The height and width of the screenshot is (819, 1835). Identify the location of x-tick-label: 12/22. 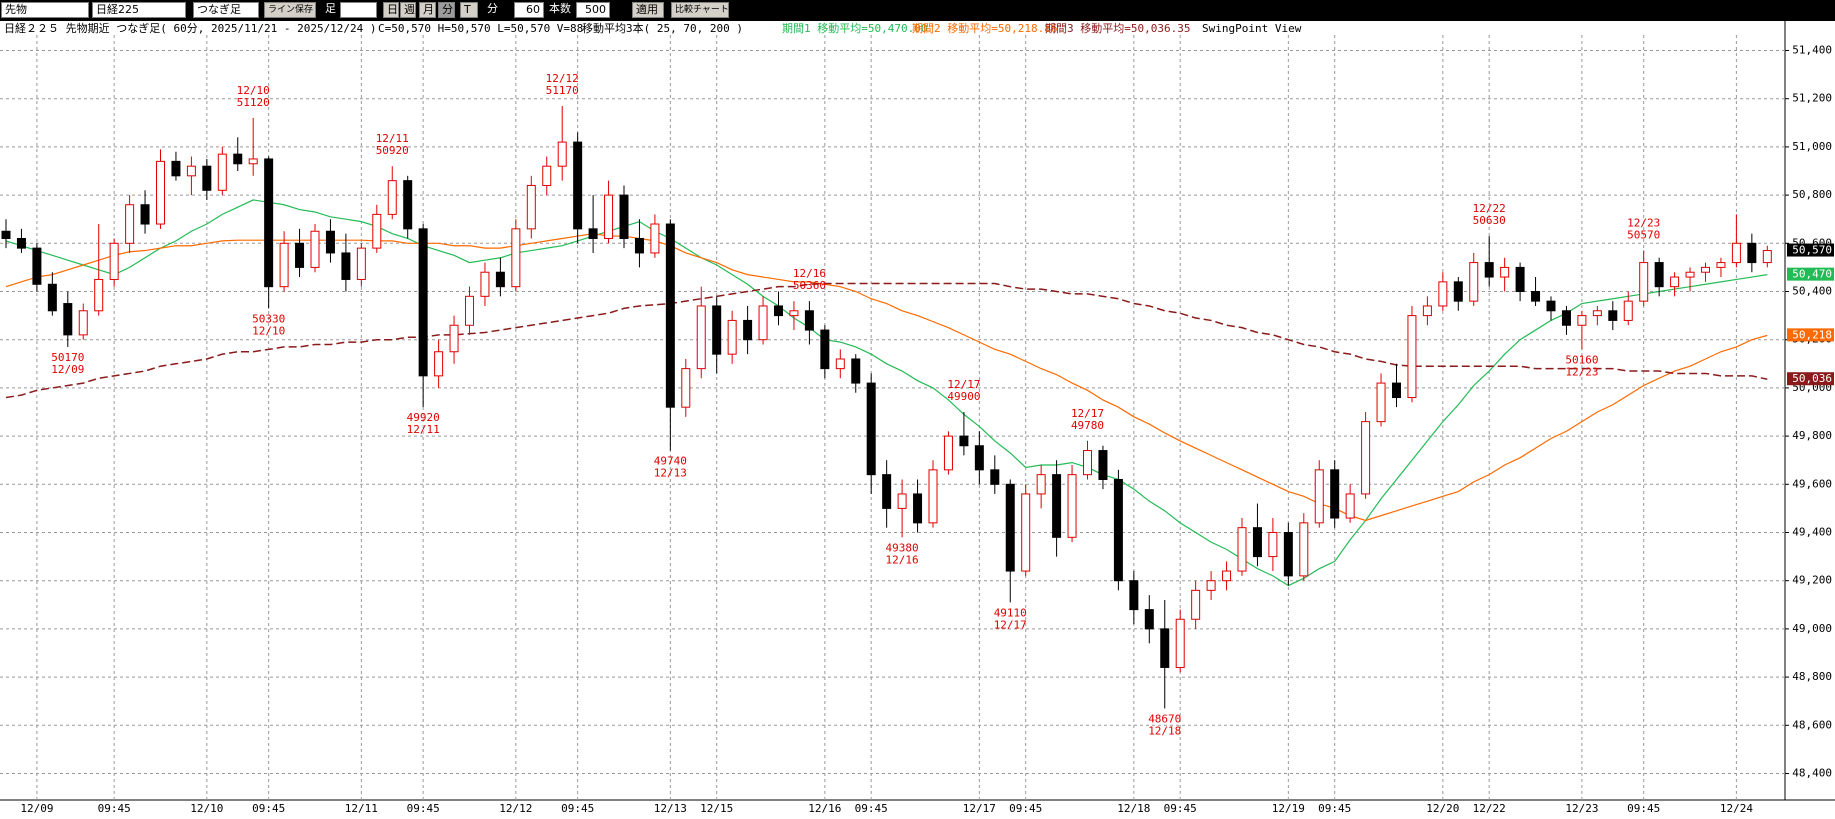
(1489, 808).